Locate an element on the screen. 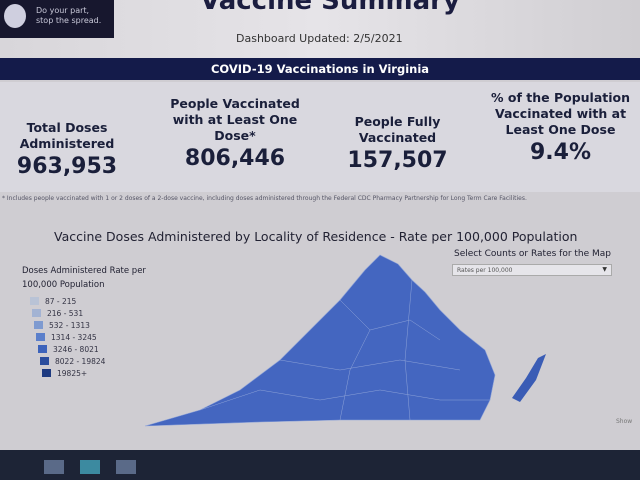 This screenshot has width=640, height=480. legend-label: 216 - 531 is located at coordinates (65, 313).